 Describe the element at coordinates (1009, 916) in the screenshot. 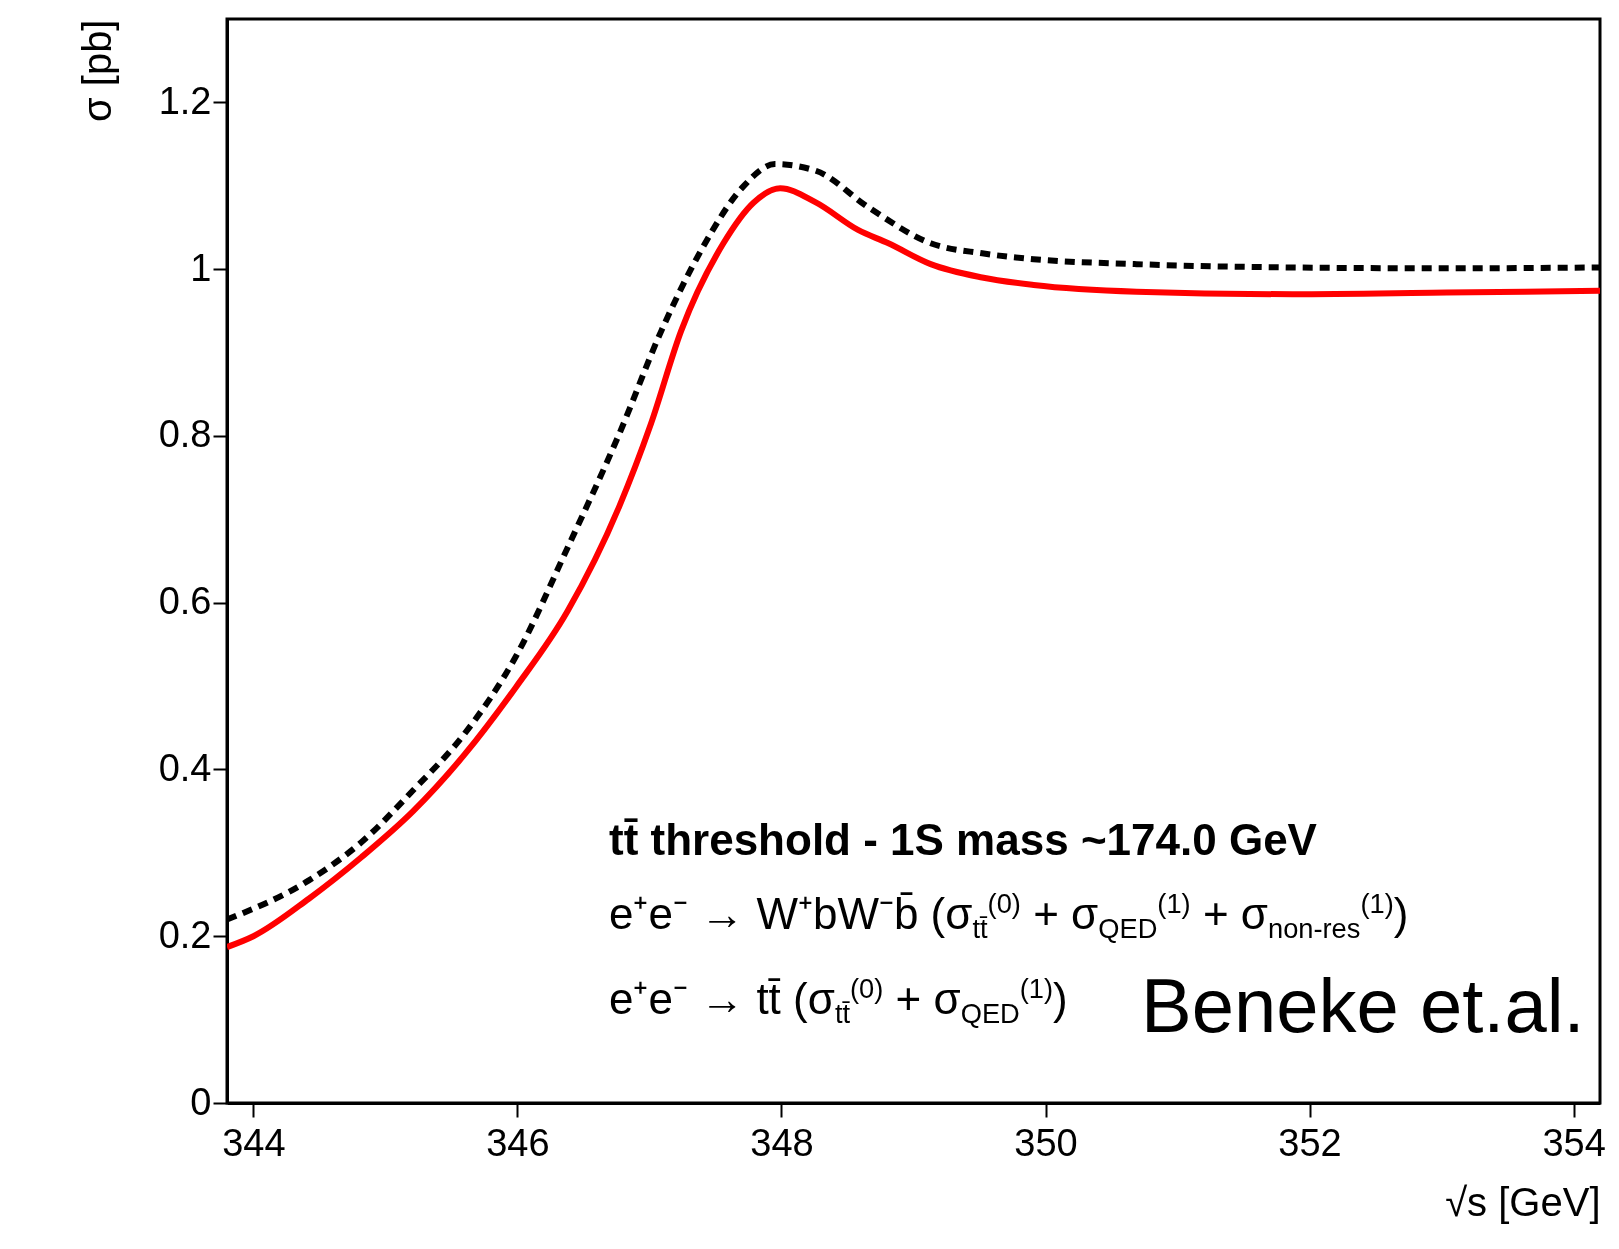

I see `text: e⁺e⁻ → W⁺bW⁻b̄ (σ$_{tt̄}$$^{(0)}$ + σ$_{QED}$$^{(1)}$ + σ$_{non-res}$$^{(1)}$)` at that location.